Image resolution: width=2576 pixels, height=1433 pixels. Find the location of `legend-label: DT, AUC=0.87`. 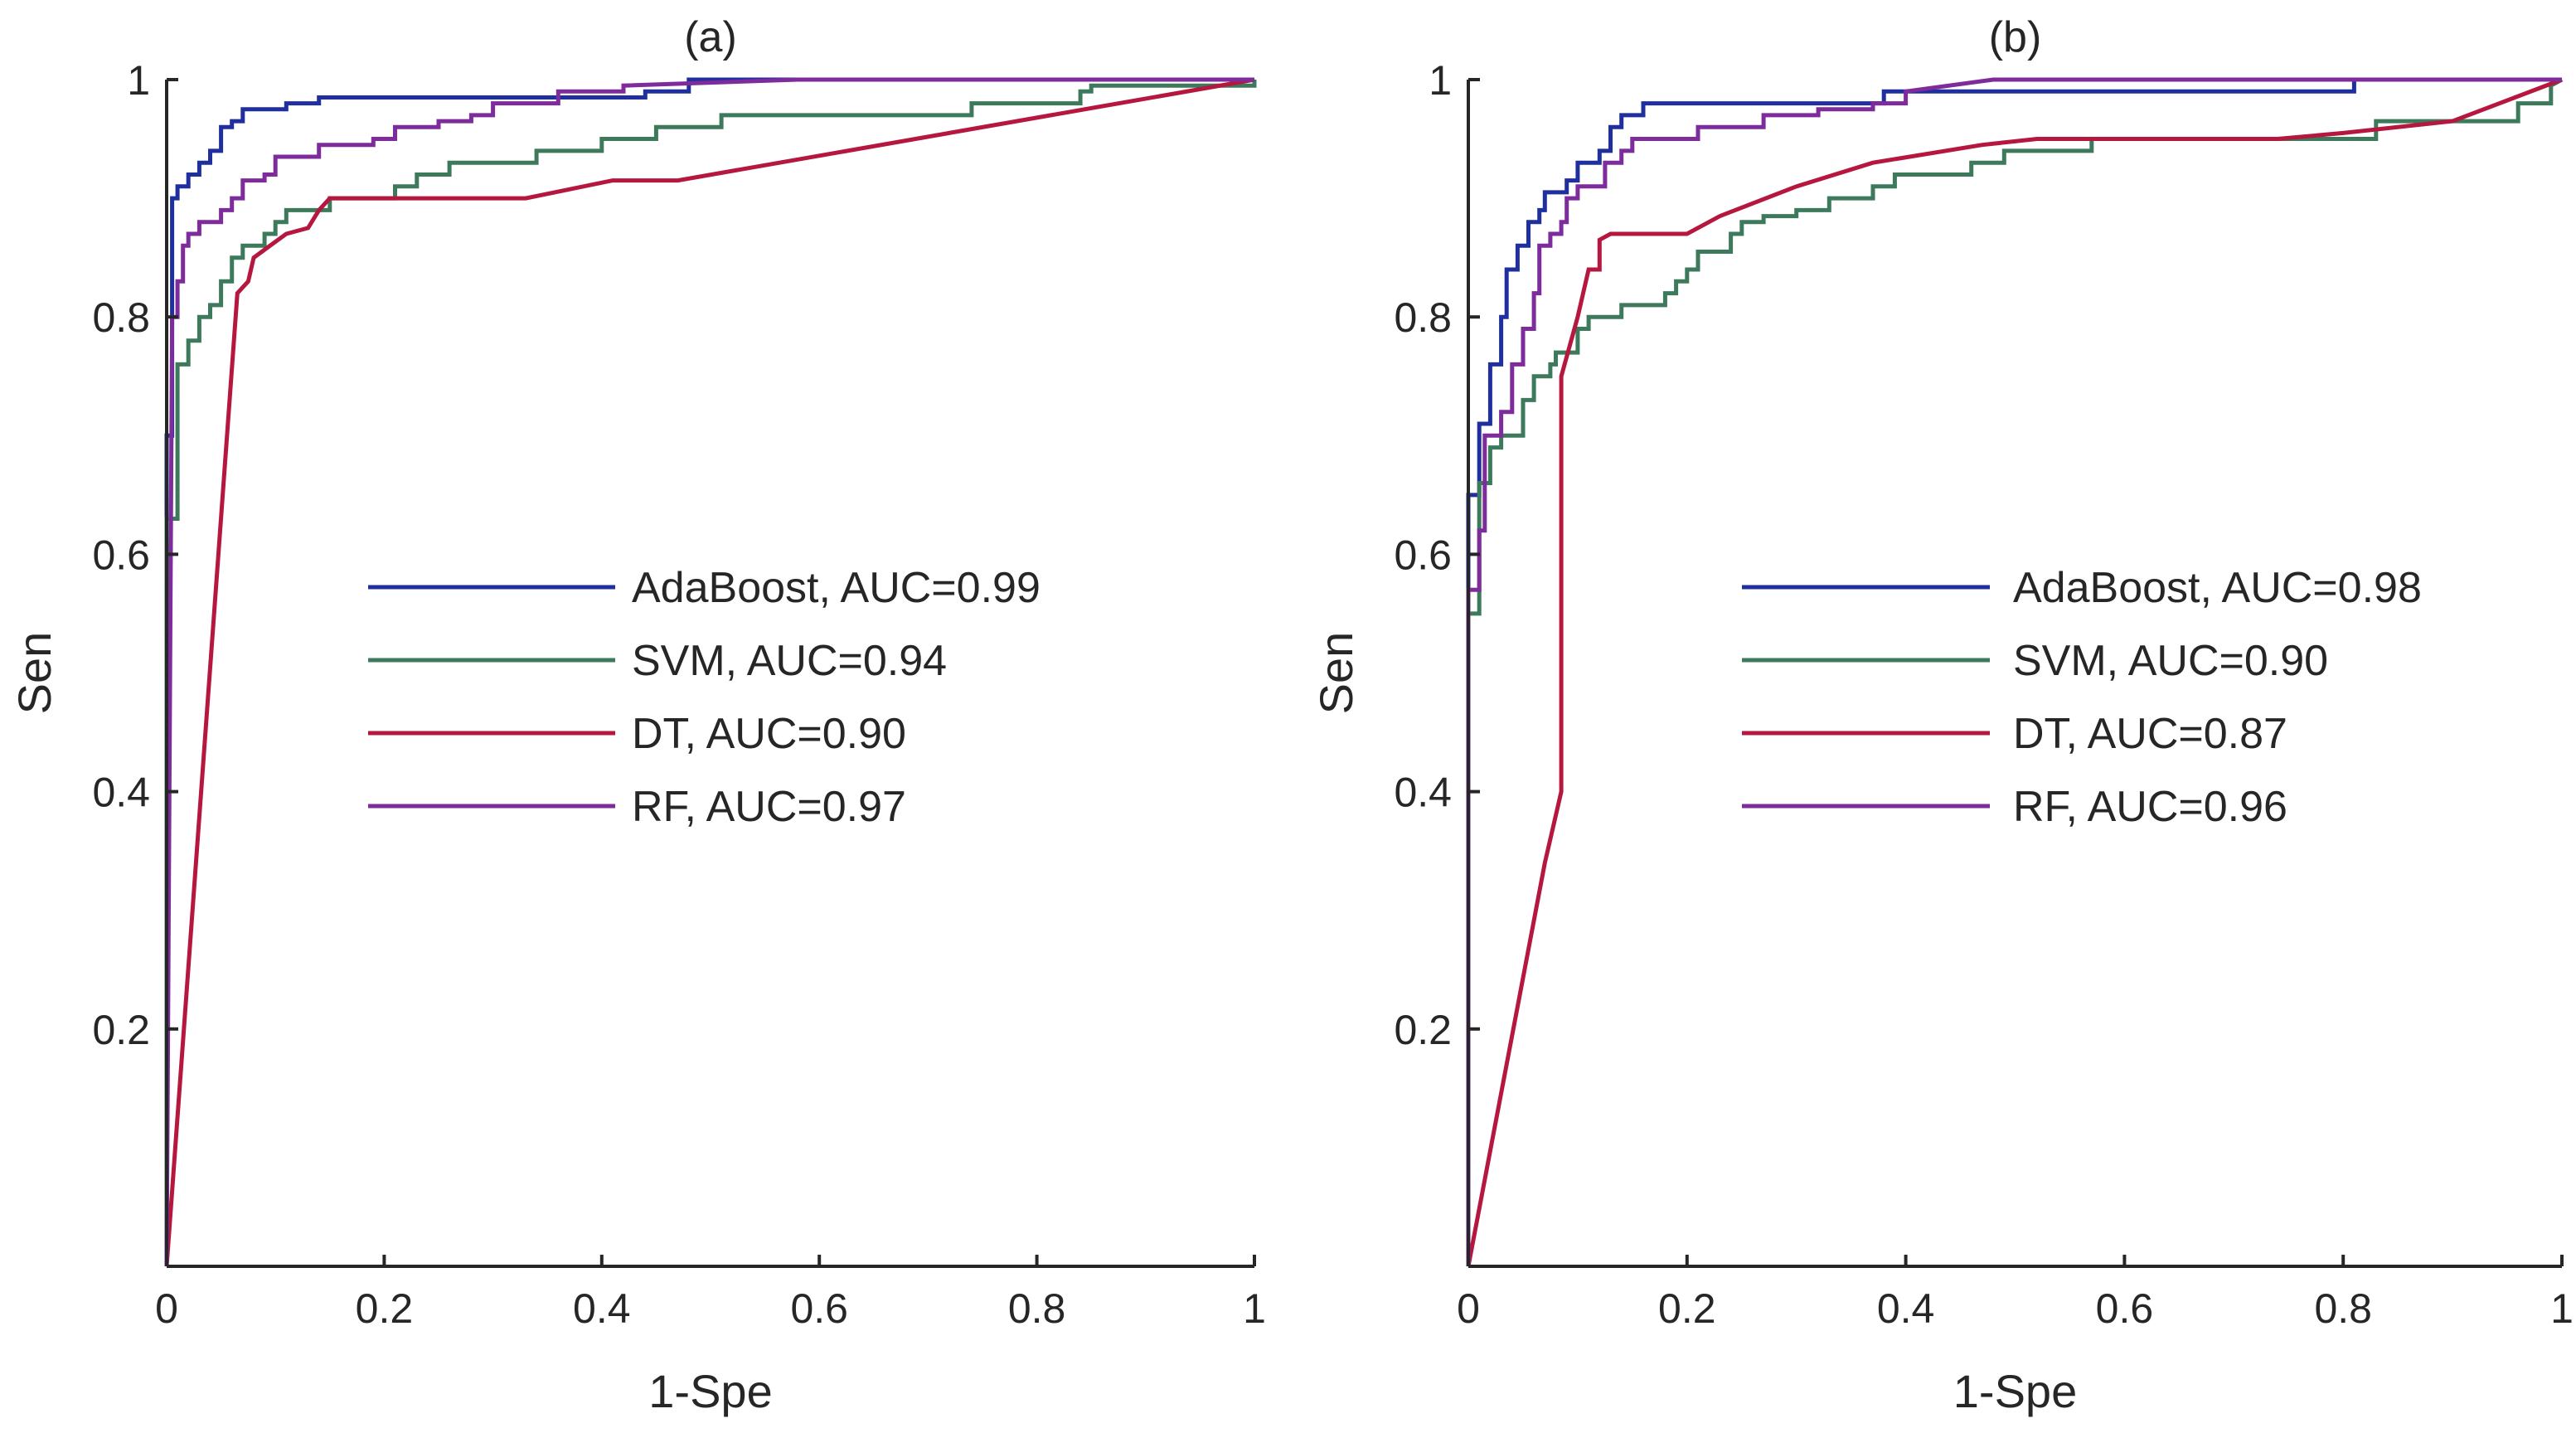

legend-label: DT, AUC=0.87 is located at coordinates (2150, 734).